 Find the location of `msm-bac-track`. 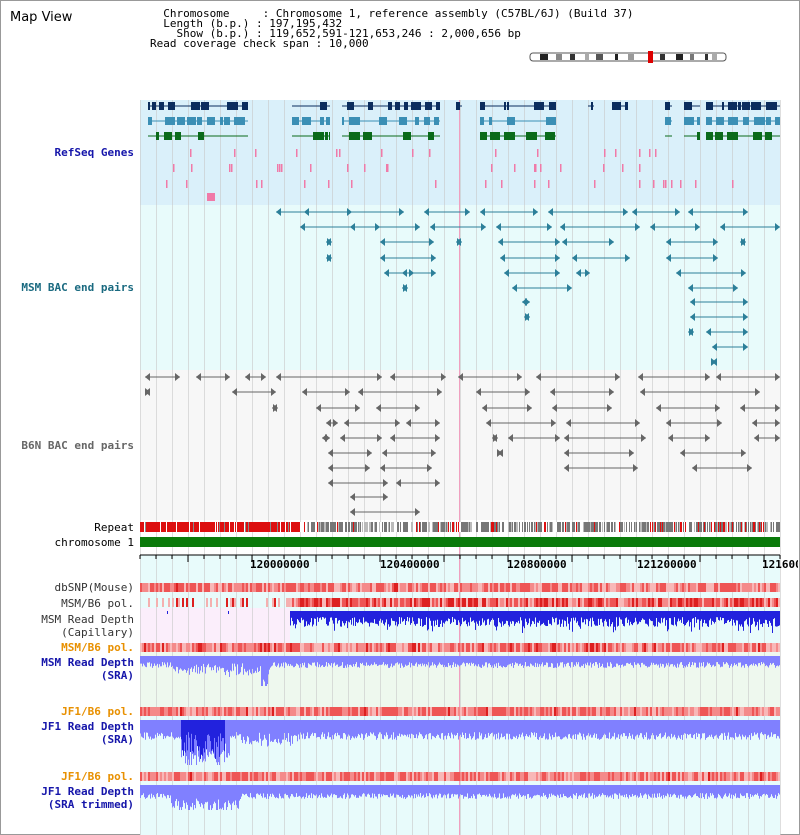

msm-bac-track is located at coordinates (528, 287).